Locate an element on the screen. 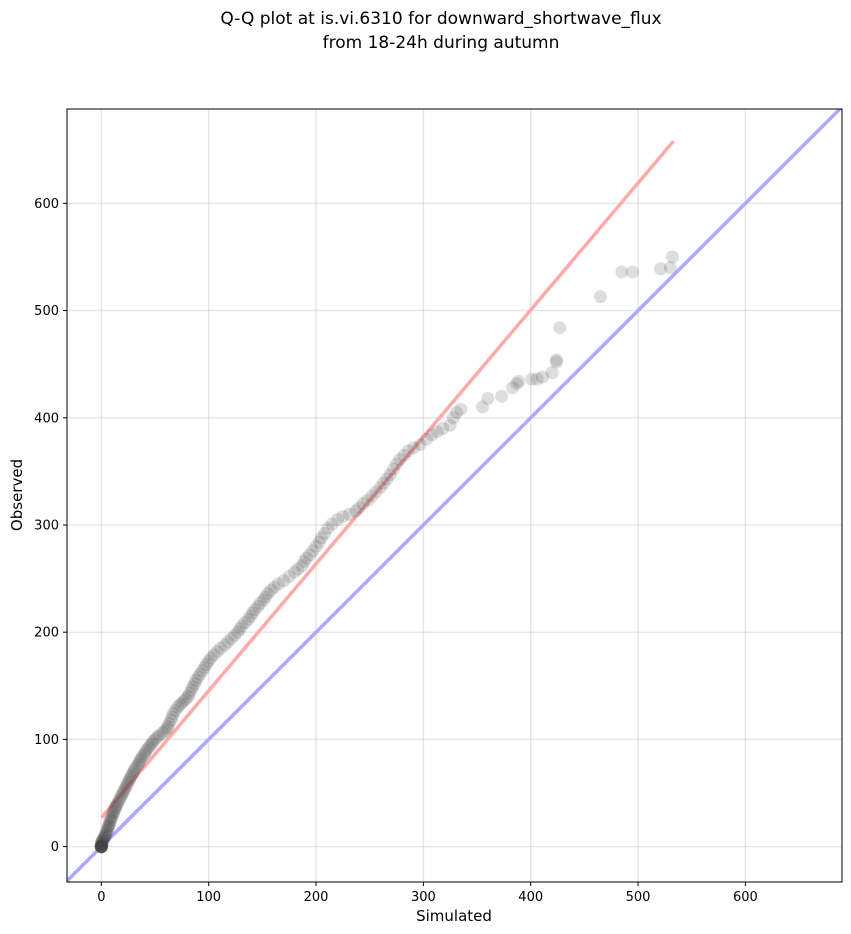 The height and width of the screenshot is (934, 851). x-tick-label: 500 is located at coordinates (638, 897).